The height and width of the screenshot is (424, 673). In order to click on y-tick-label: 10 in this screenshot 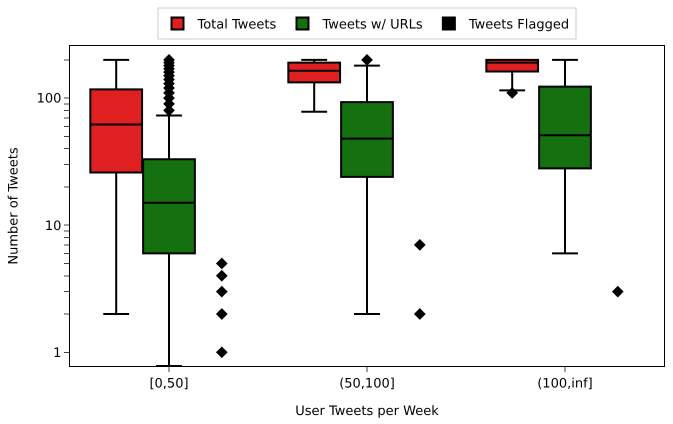, I will do `click(53, 226)`.